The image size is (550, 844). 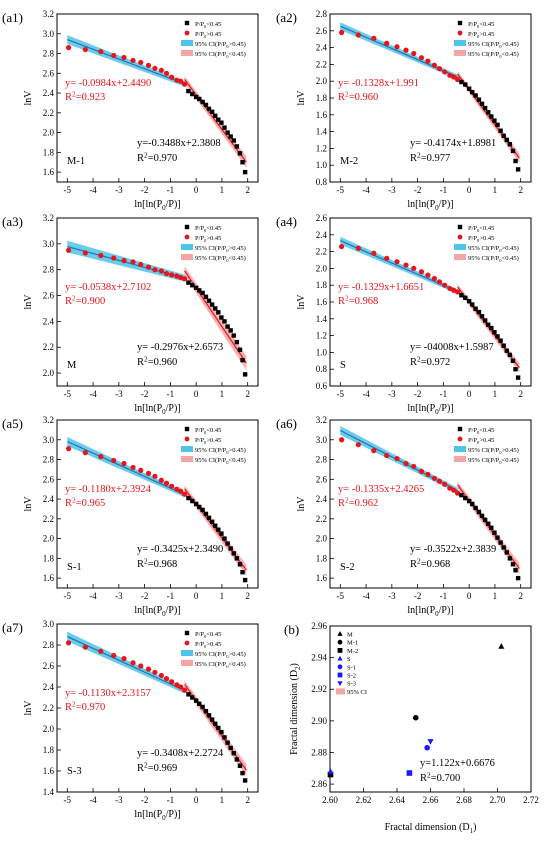 What do you see at coordinates (321, 336) in the screenshot?
I see `y-tick-label: 1.2` at bounding box center [321, 336].